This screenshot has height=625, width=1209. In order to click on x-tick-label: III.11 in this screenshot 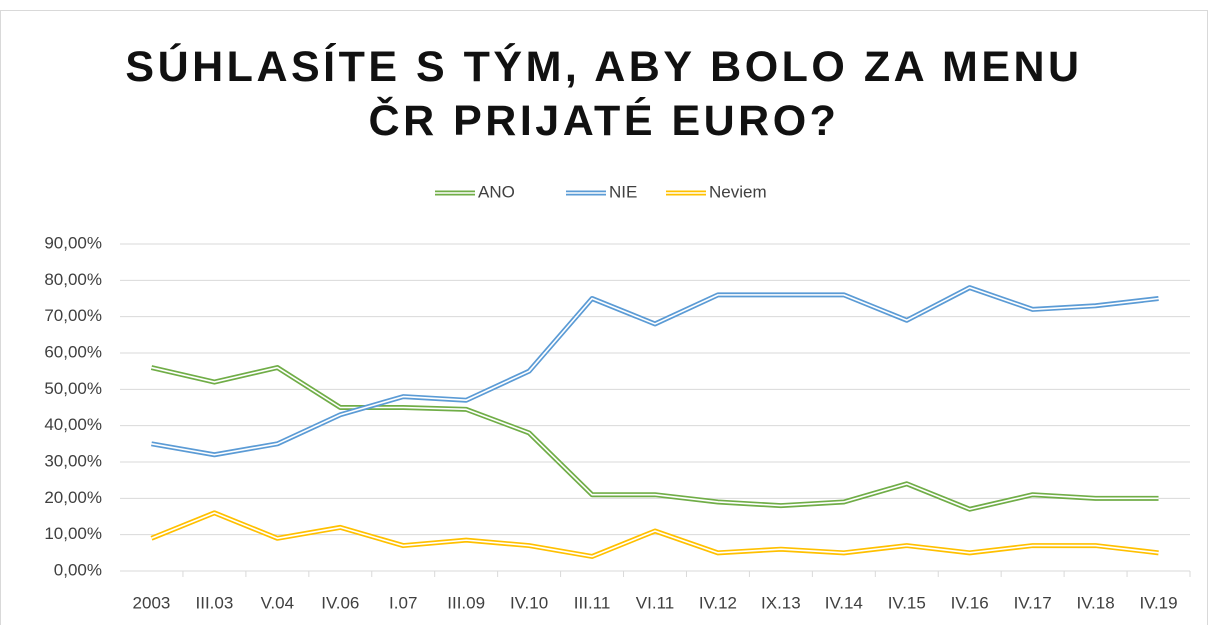, I will do `click(592, 602)`.